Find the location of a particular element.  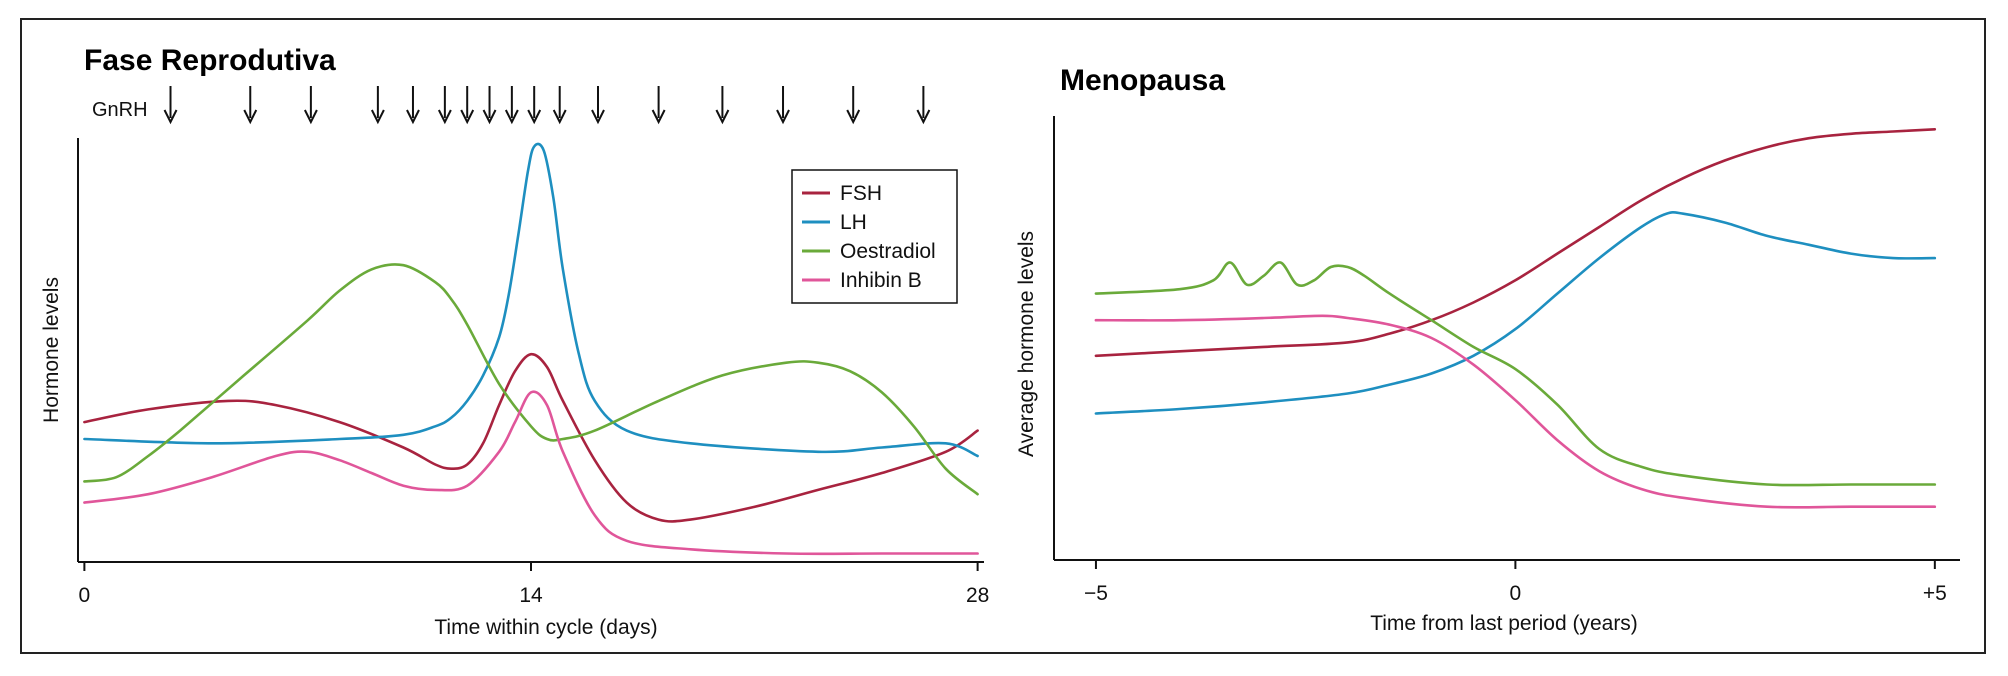

legend-label-lh: LH is located at coordinates (853, 222).